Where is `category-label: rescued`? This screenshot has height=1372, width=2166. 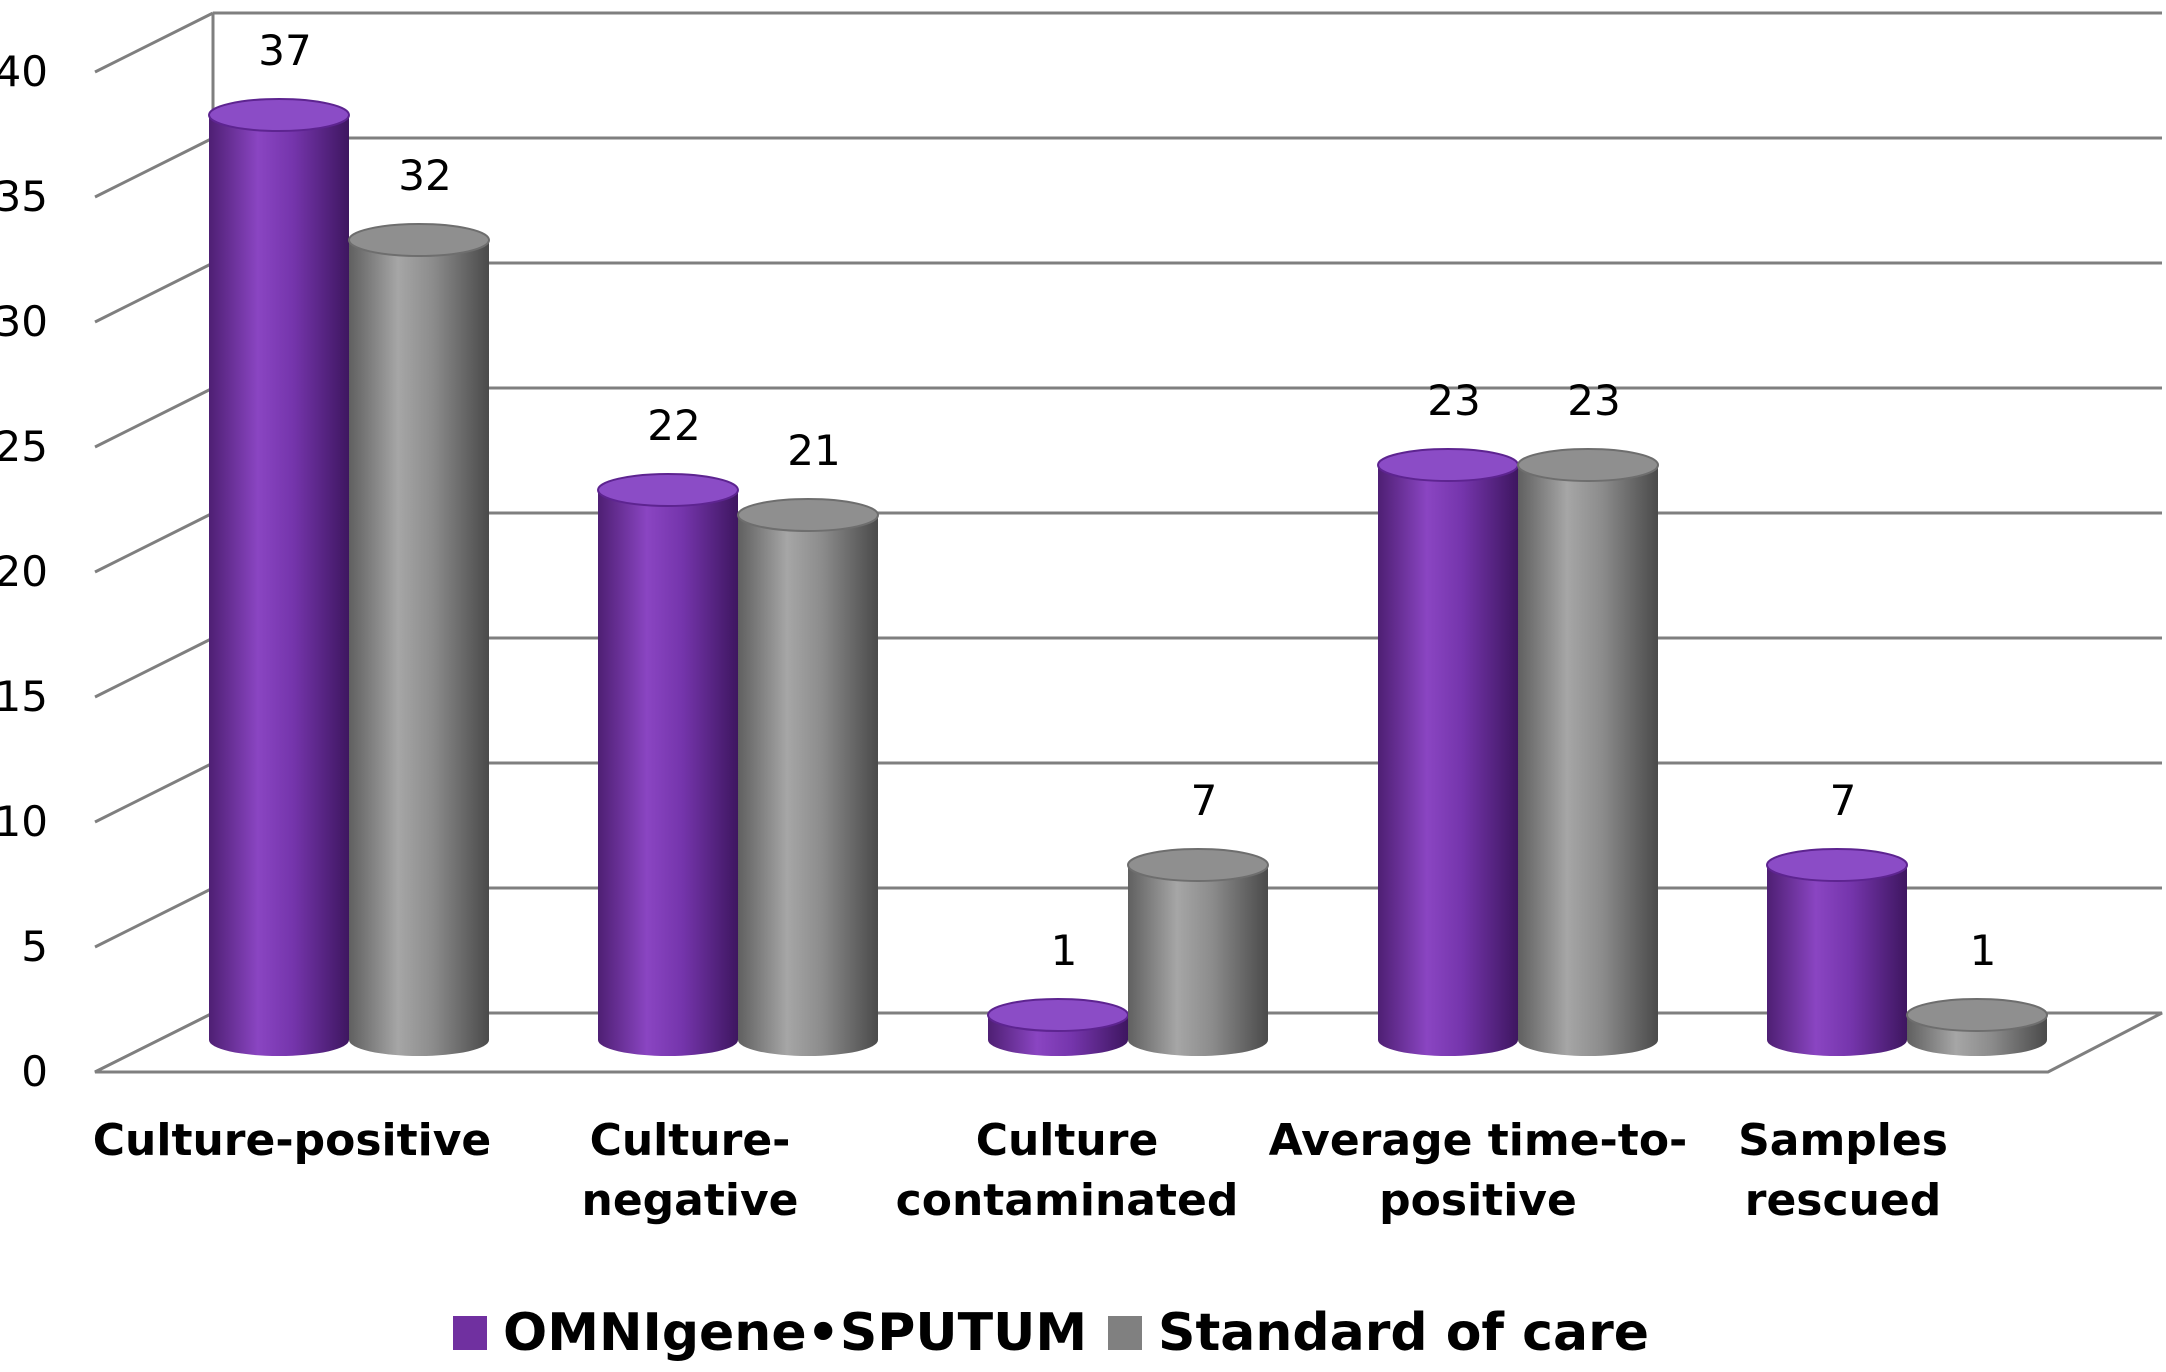
category-label: rescued is located at coordinates (1843, 1200).